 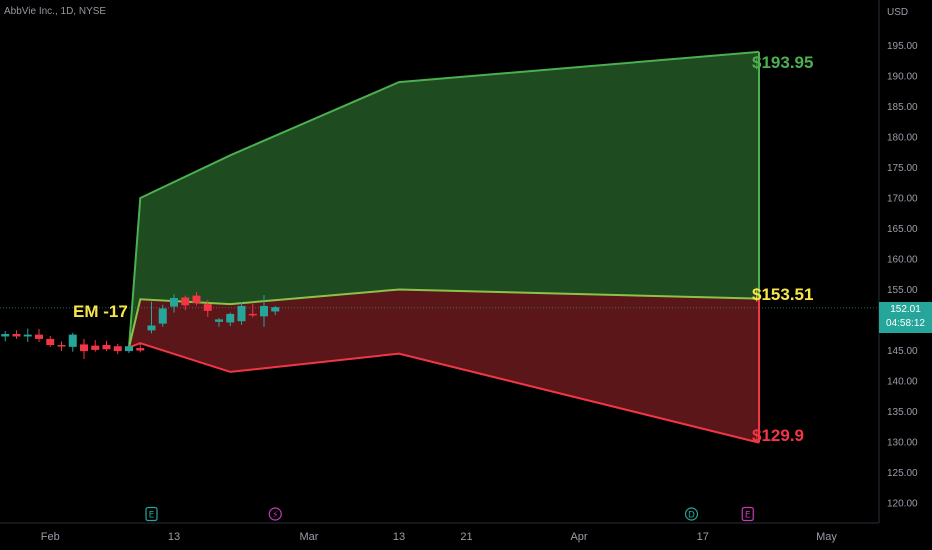 What do you see at coordinates (902, 77) in the screenshot?
I see `y-tick-label: 190.00` at bounding box center [902, 77].